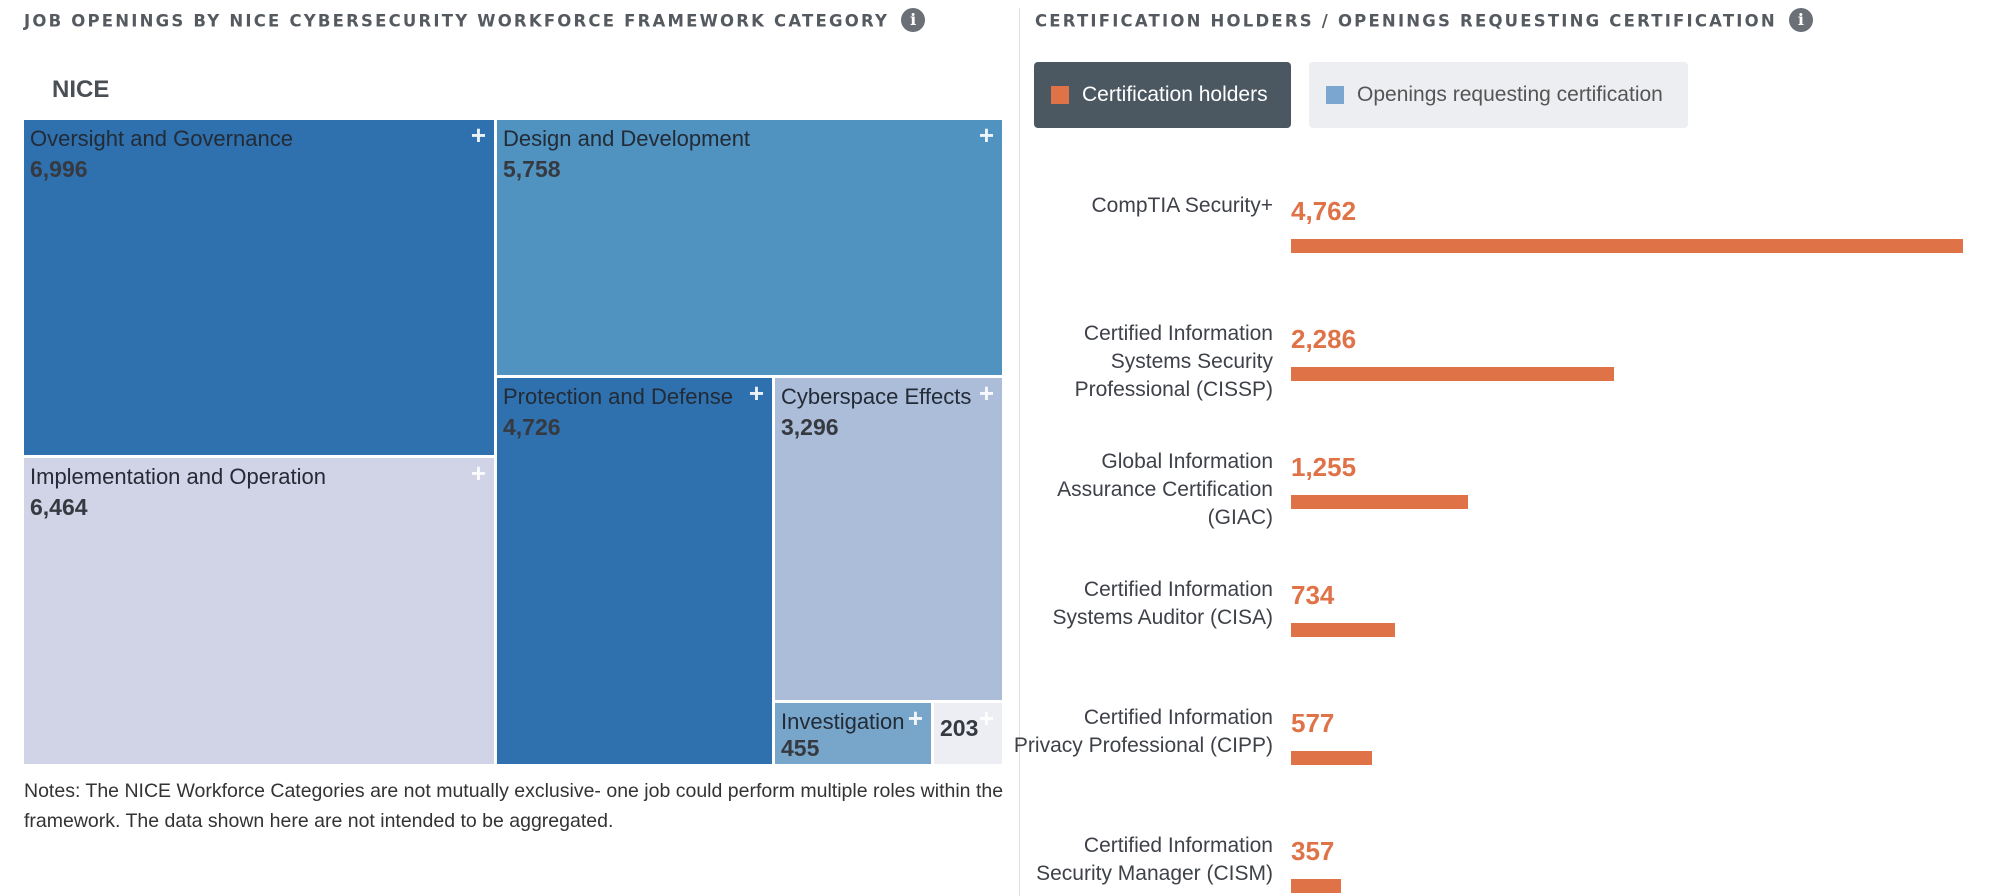 This screenshot has height=896, width=2000. Describe the element at coordinates (1175, 94) in the screenshot. I see `legend-label: Certification holders` at that location.